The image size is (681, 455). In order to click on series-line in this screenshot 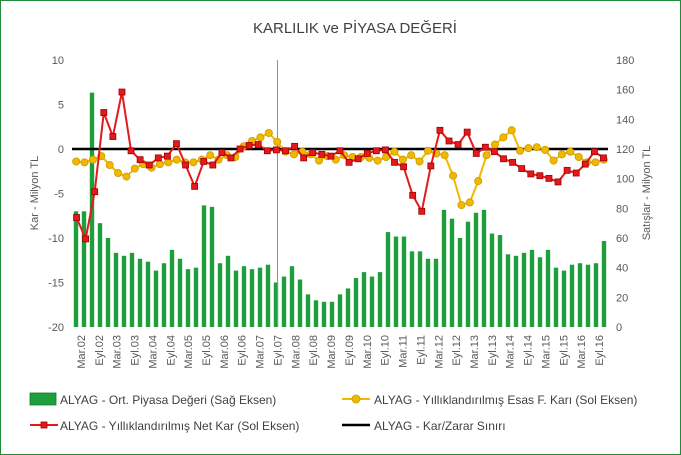, I will do `click(340, 167)`.